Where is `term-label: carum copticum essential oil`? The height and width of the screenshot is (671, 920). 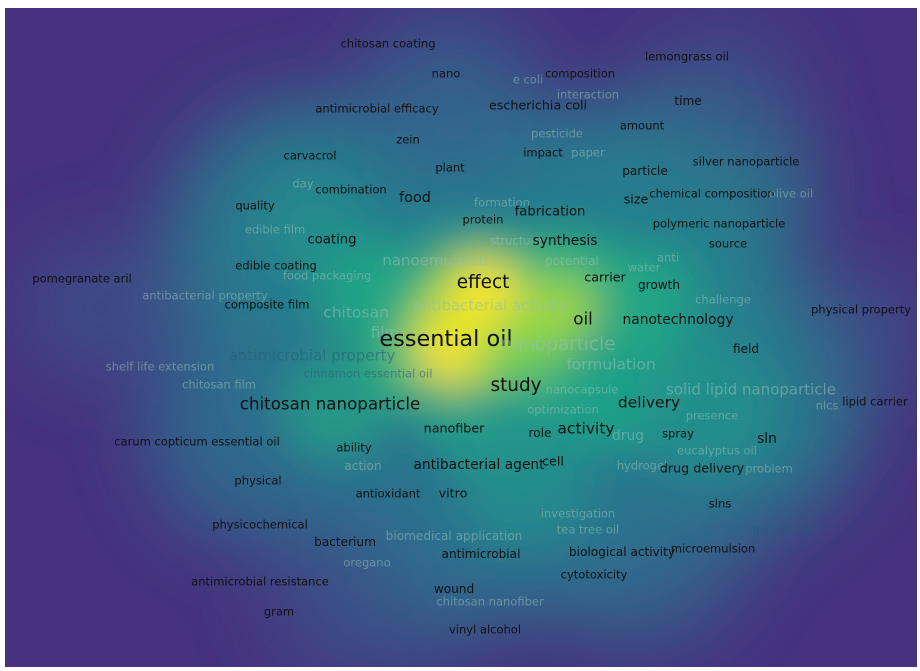
term-label: carum copticum essential oil is located at coordinates (197, 441).